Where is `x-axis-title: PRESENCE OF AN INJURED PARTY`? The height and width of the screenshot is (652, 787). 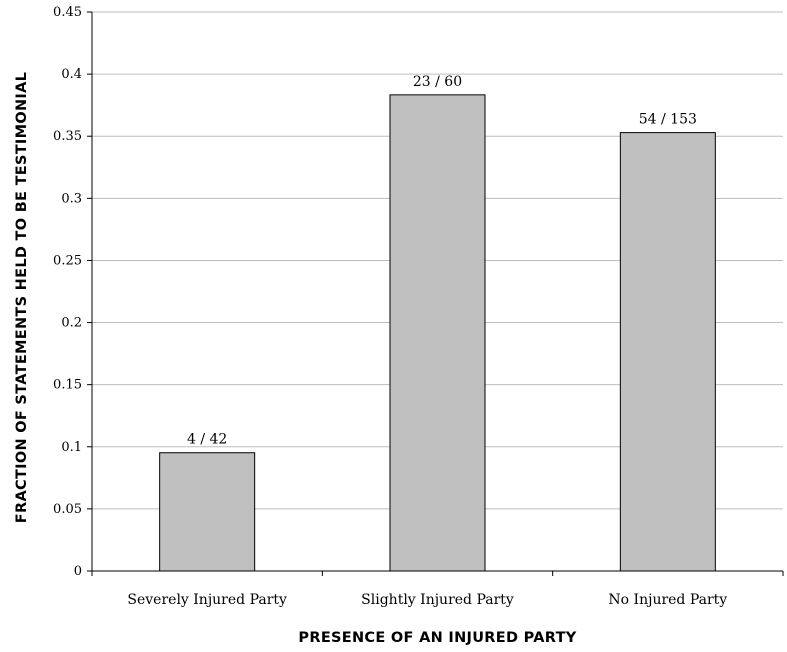
x-axis-title: PRESENCE OF AN INJURED PARTY is located at coordinates (437, 638).